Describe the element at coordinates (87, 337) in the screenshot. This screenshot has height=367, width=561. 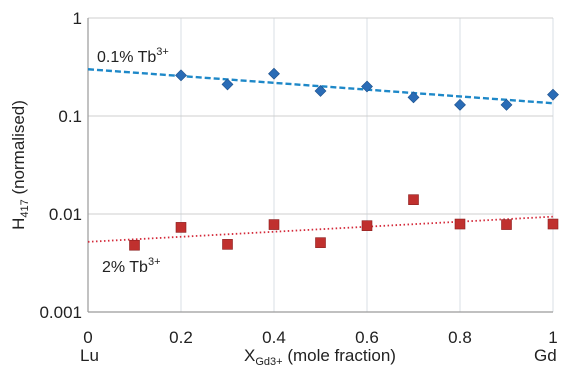
I see `x-tick-label: 0` at that location.